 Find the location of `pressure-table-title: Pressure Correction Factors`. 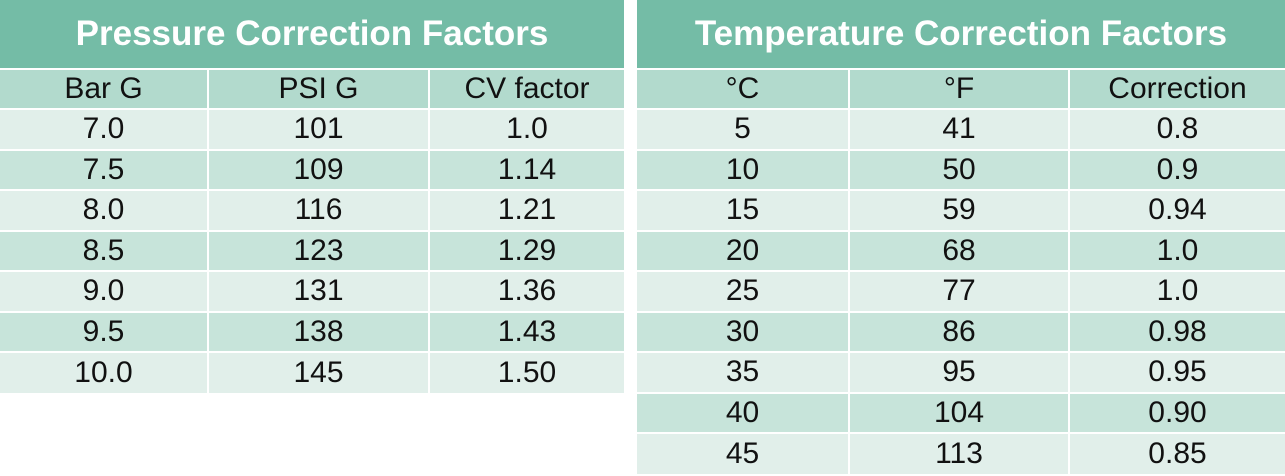

pressure-table-title: Pressure Correction Factors is located at coordinates (312, 35).